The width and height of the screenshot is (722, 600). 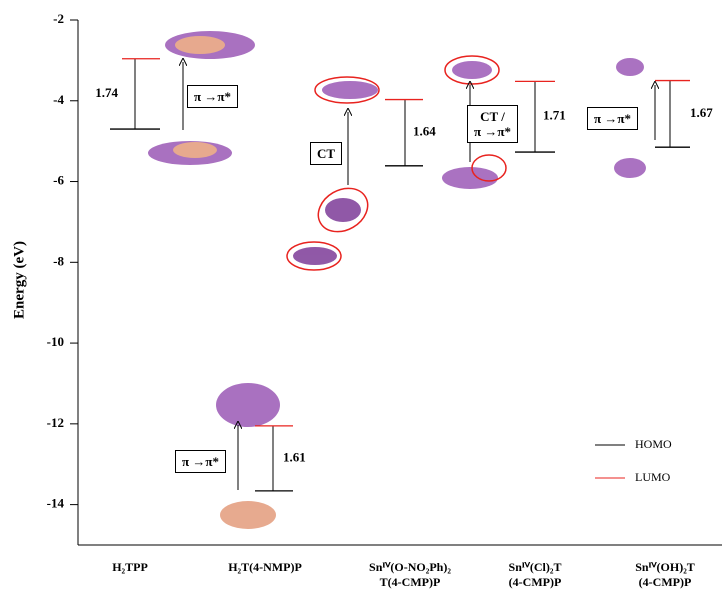 I want to click on x-tick-label: H₂T(4-NMP)P, so click(x=265, y=567).